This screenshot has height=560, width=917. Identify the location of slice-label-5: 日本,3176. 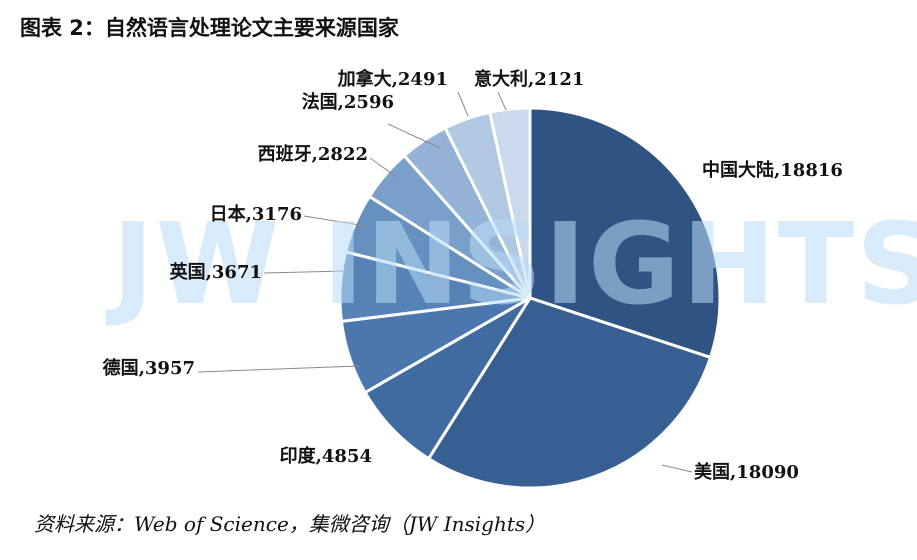
(256, 214).